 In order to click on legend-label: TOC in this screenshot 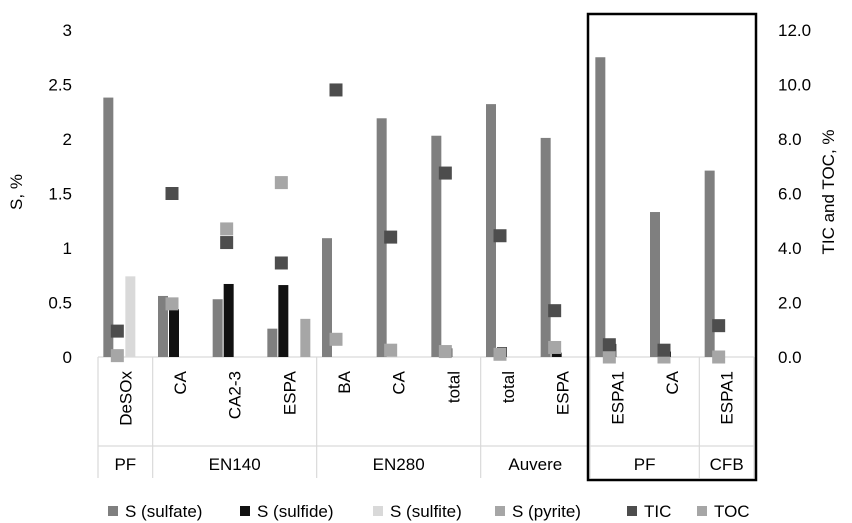, I will do `click(732, 511)`.